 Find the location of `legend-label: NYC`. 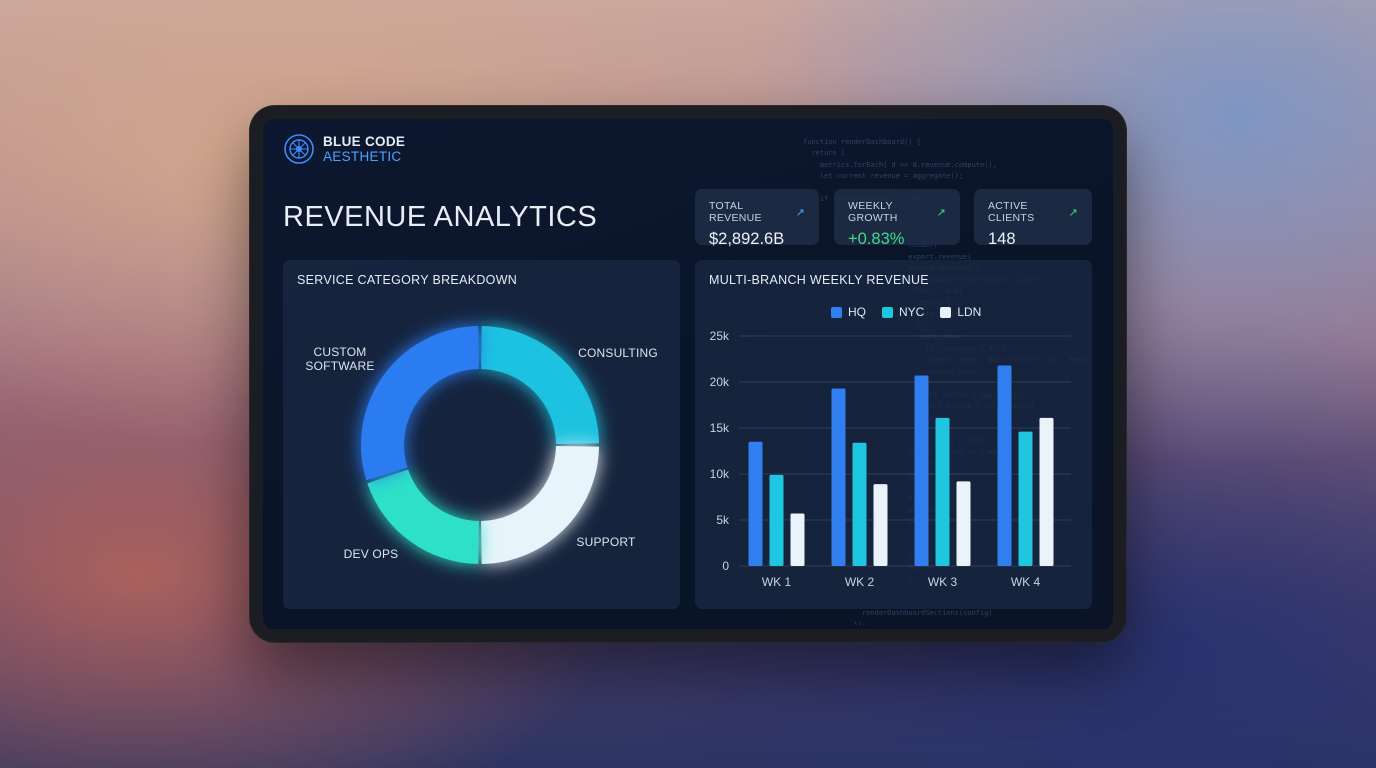

legend-label: NYC is located at coordinates (912, 312).